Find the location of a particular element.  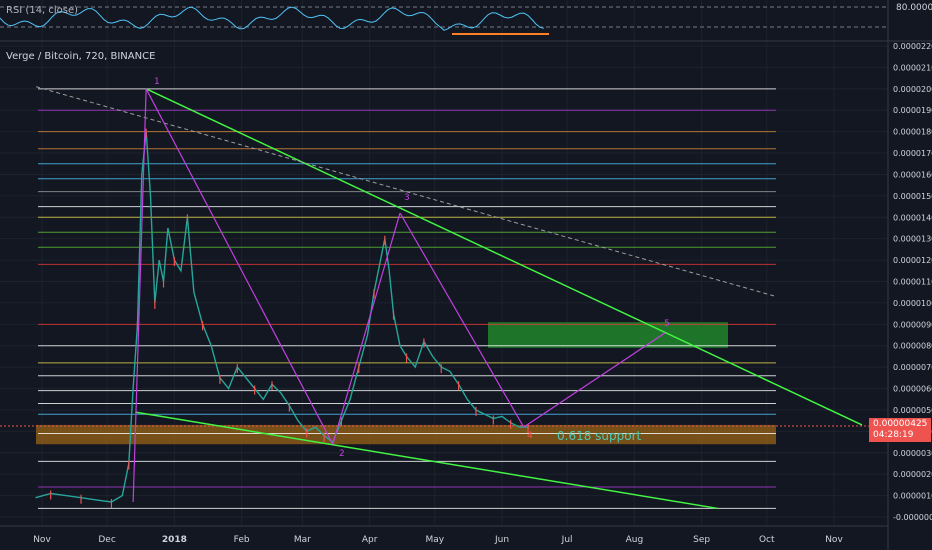

x-tick-label: Aug is located at coordinates (635, 540).